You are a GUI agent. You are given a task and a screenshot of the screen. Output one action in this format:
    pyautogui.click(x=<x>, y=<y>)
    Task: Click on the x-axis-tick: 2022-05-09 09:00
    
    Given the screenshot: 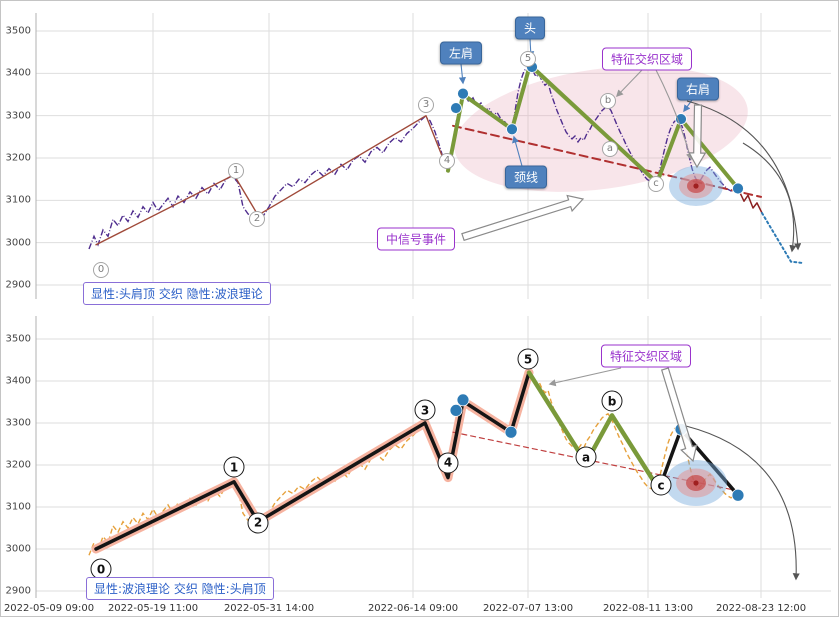 What is the action you would take?
    pyautogui.click(x=49, y=608)
    